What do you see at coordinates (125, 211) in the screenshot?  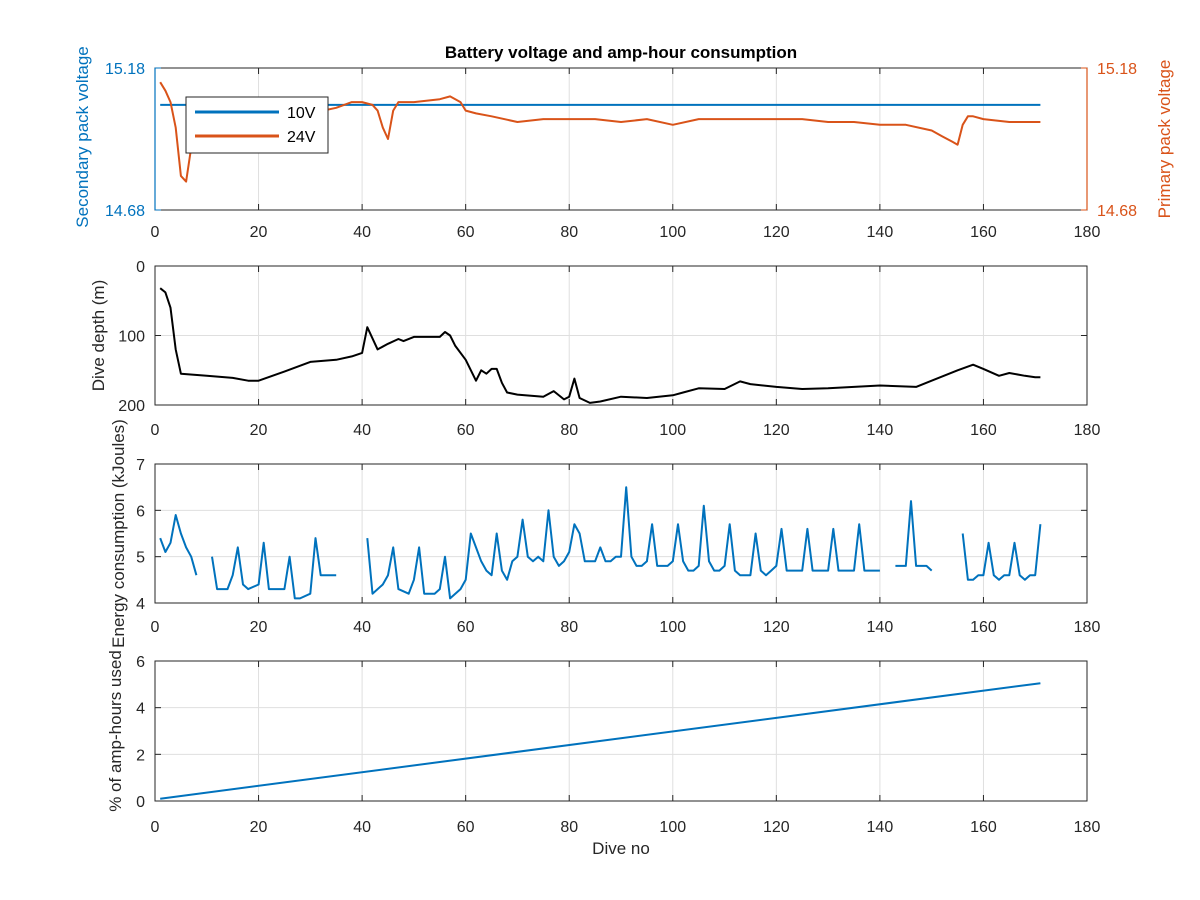 I see `y-tick-label-left: 14.68` at bounding box center [125, 211].